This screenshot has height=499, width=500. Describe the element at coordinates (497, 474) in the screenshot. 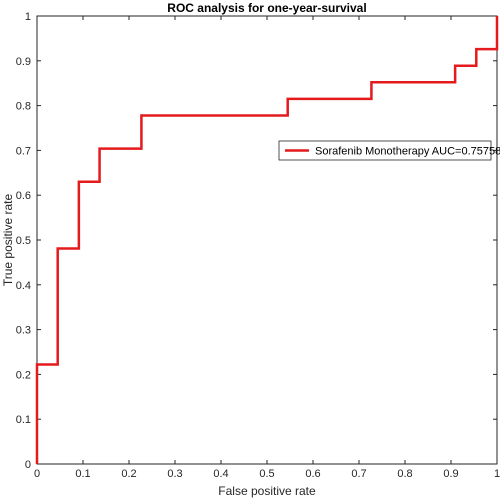

I see `x-tick-label: 1` at that location.